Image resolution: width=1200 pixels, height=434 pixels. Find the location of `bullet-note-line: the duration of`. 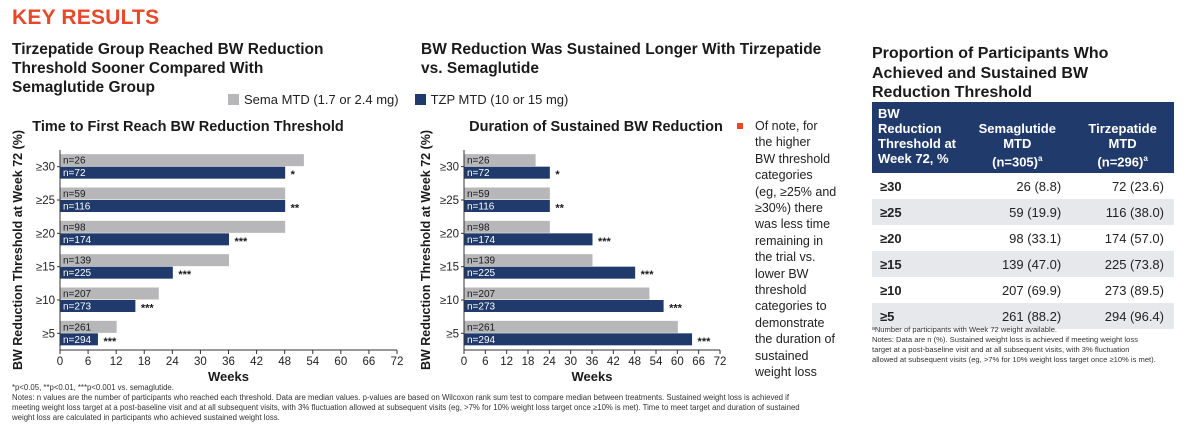

bullet-note-line: the duration of is located at coordinates (795, 339).